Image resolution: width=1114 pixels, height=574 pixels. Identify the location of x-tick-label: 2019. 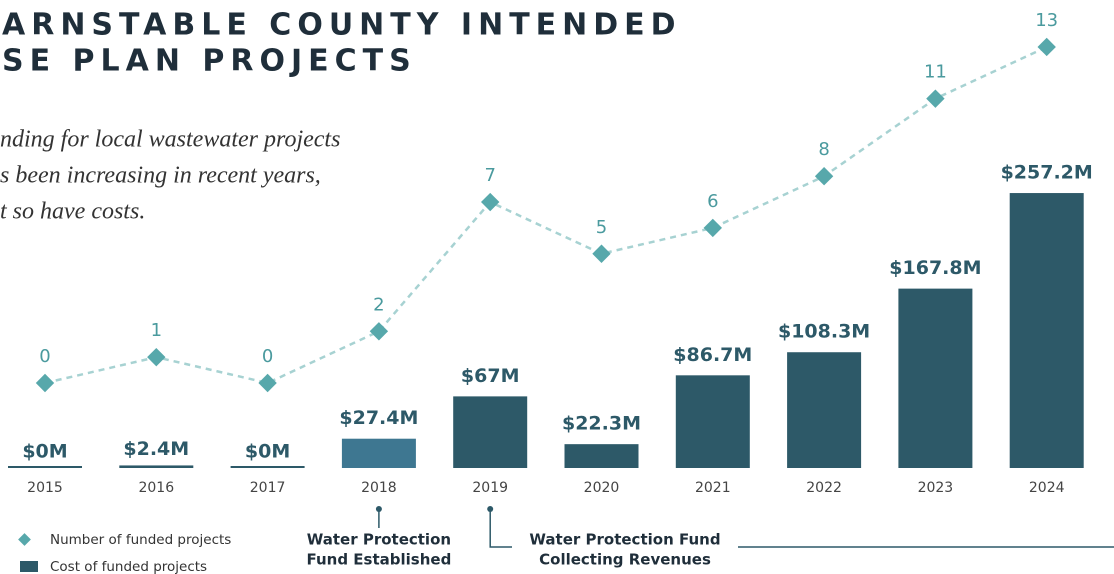
(490, 488).